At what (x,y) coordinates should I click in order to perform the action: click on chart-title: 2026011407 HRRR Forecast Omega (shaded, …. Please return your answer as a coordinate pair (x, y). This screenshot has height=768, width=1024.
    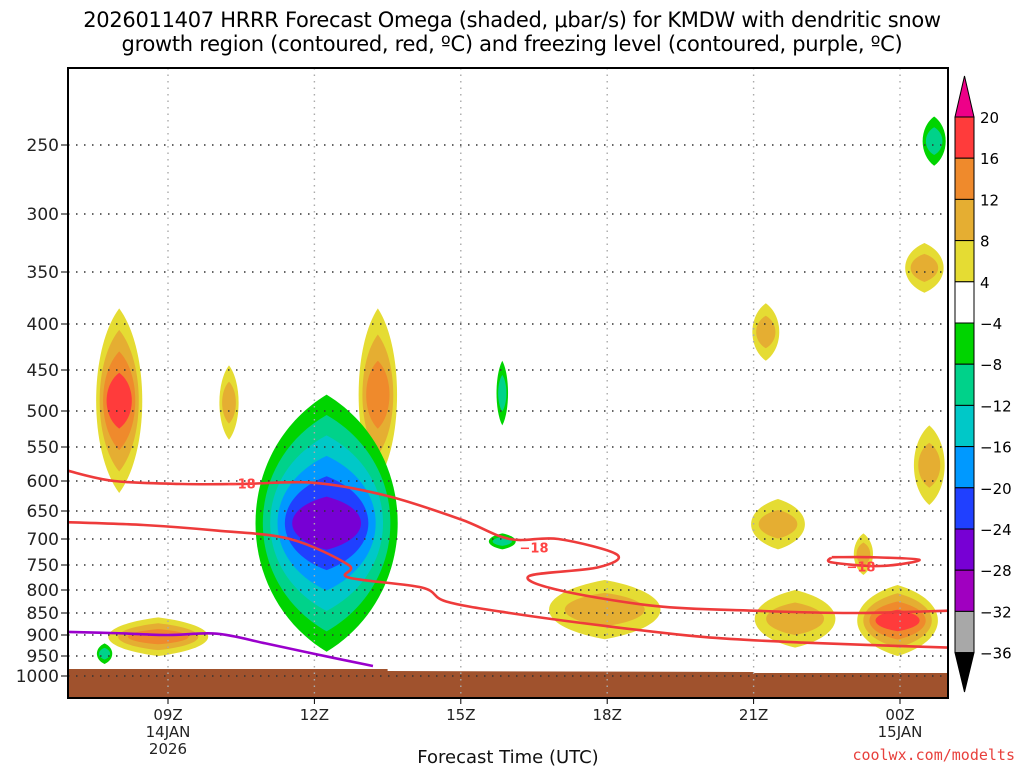
    Looking at the image, I should click on (512, 32).